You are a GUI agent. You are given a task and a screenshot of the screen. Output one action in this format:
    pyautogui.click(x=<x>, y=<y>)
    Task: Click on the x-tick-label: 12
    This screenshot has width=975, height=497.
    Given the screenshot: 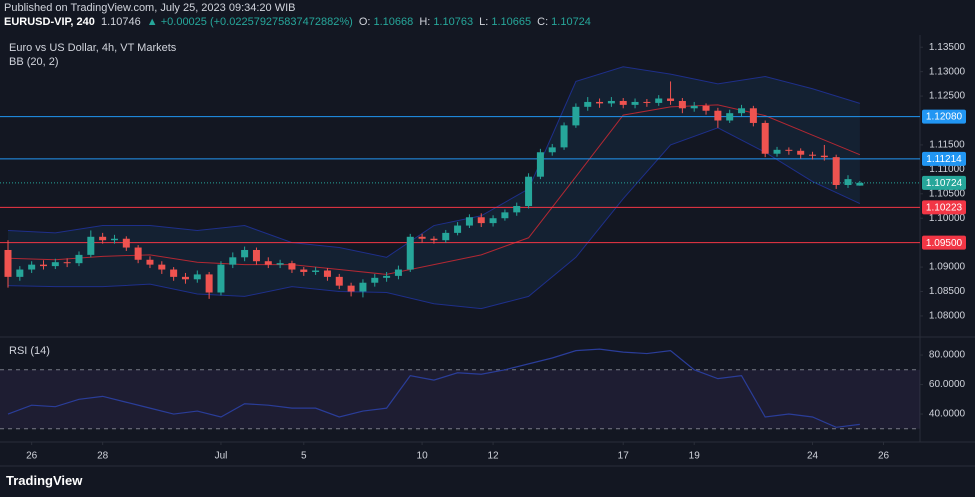 What is the action you would take?
    pyautogui.click(x=494, y=456)
    